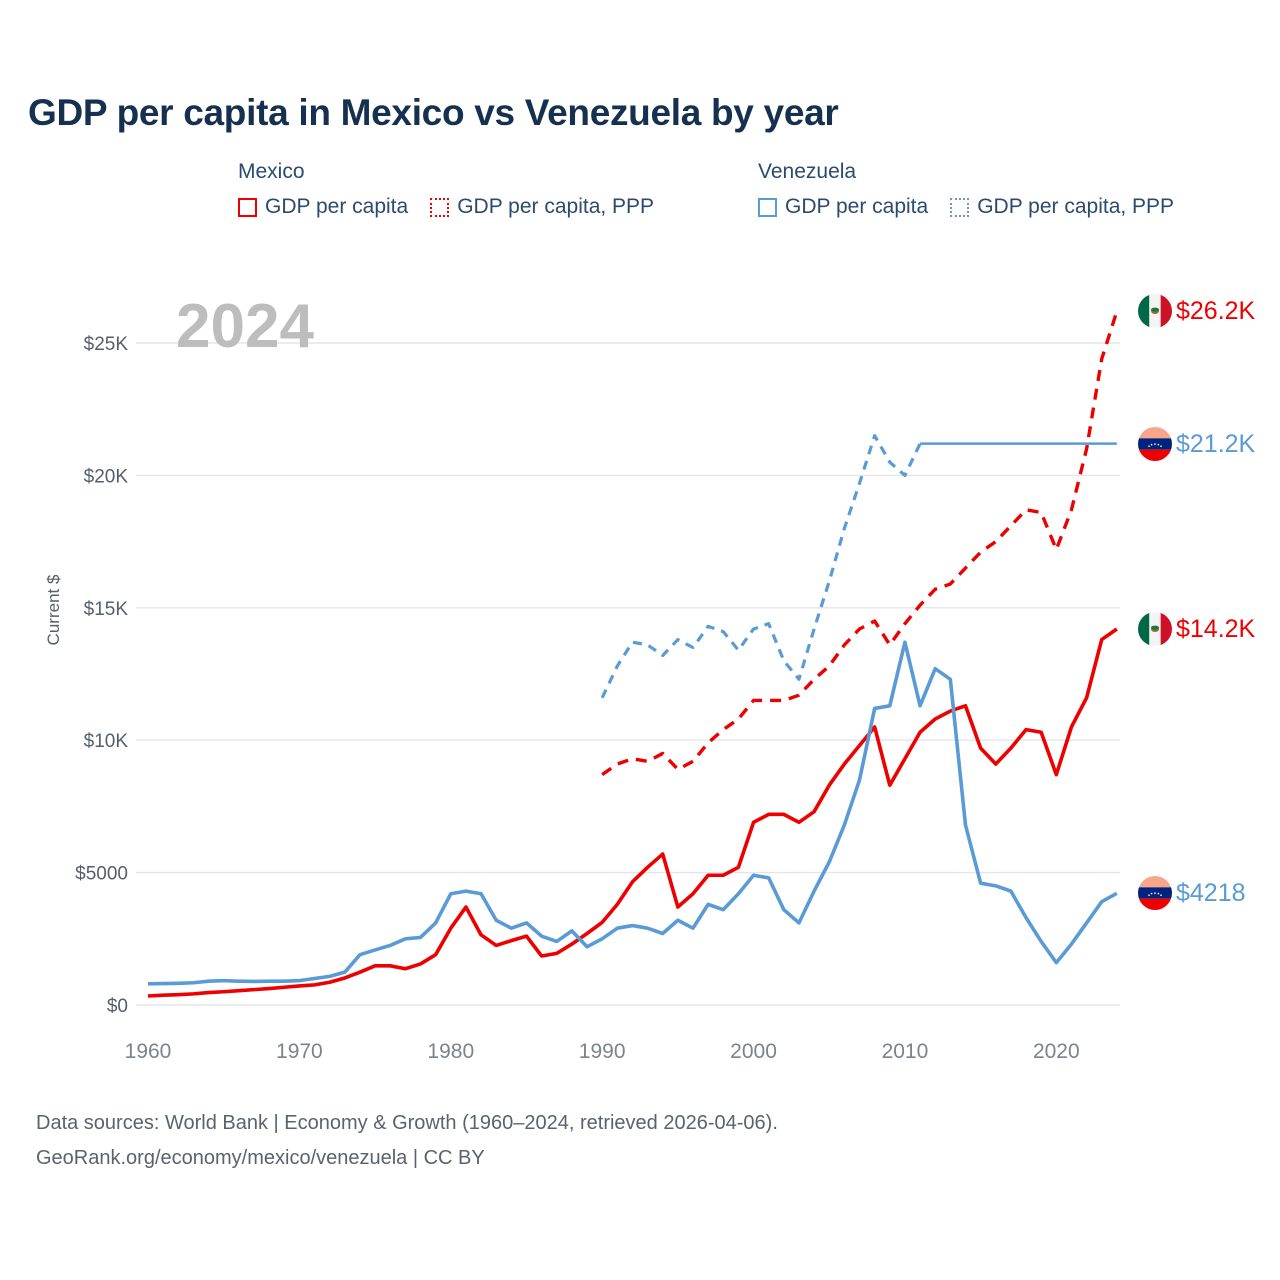 This screenshot has height=1280, width=1280. What do you see at coordinates (299, 1051) in the screenshot?
I see `x-axis-tick-label: 1970` at bounding box center [299, 1051].